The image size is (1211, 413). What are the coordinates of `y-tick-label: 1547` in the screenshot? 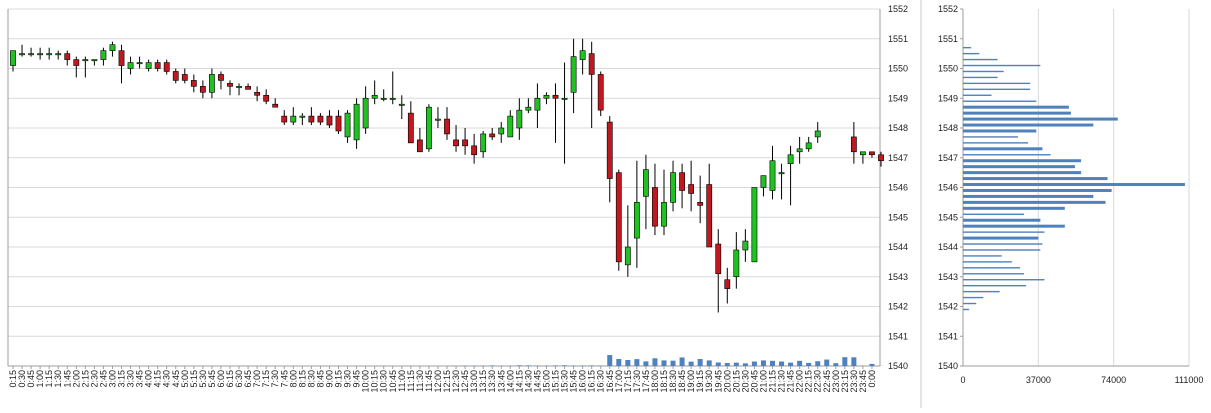 It's located at (898, 158).